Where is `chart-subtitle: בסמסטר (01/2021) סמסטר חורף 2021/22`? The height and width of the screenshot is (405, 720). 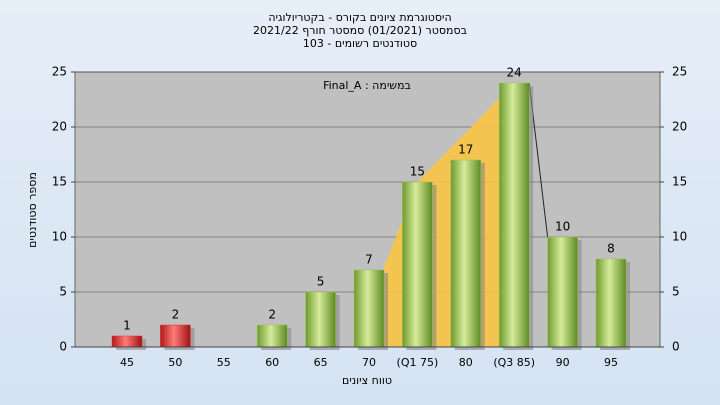
chart-subtitle: בסמסטר (01/2021) סמסטר חורף 2021/22 is located at coordinates (360, 30).